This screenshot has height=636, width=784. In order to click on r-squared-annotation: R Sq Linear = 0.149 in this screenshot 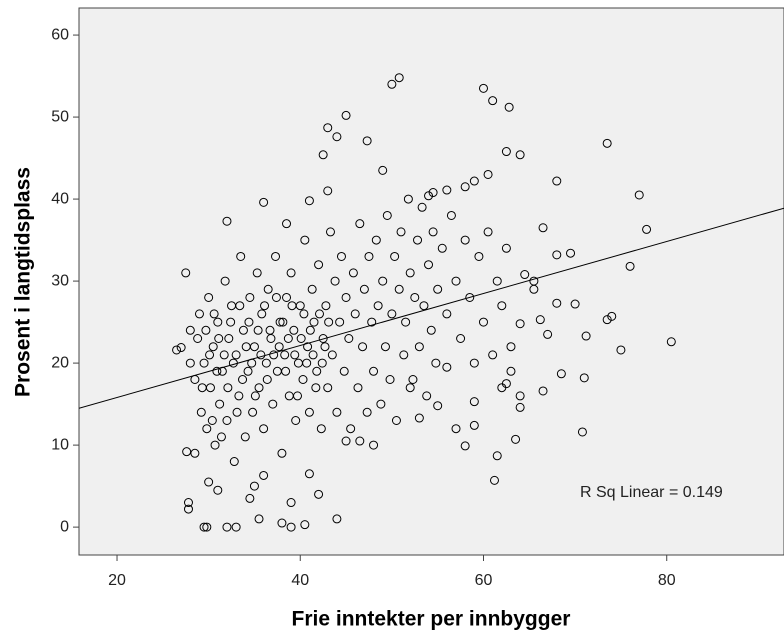, I will do `click(651, 492)`.